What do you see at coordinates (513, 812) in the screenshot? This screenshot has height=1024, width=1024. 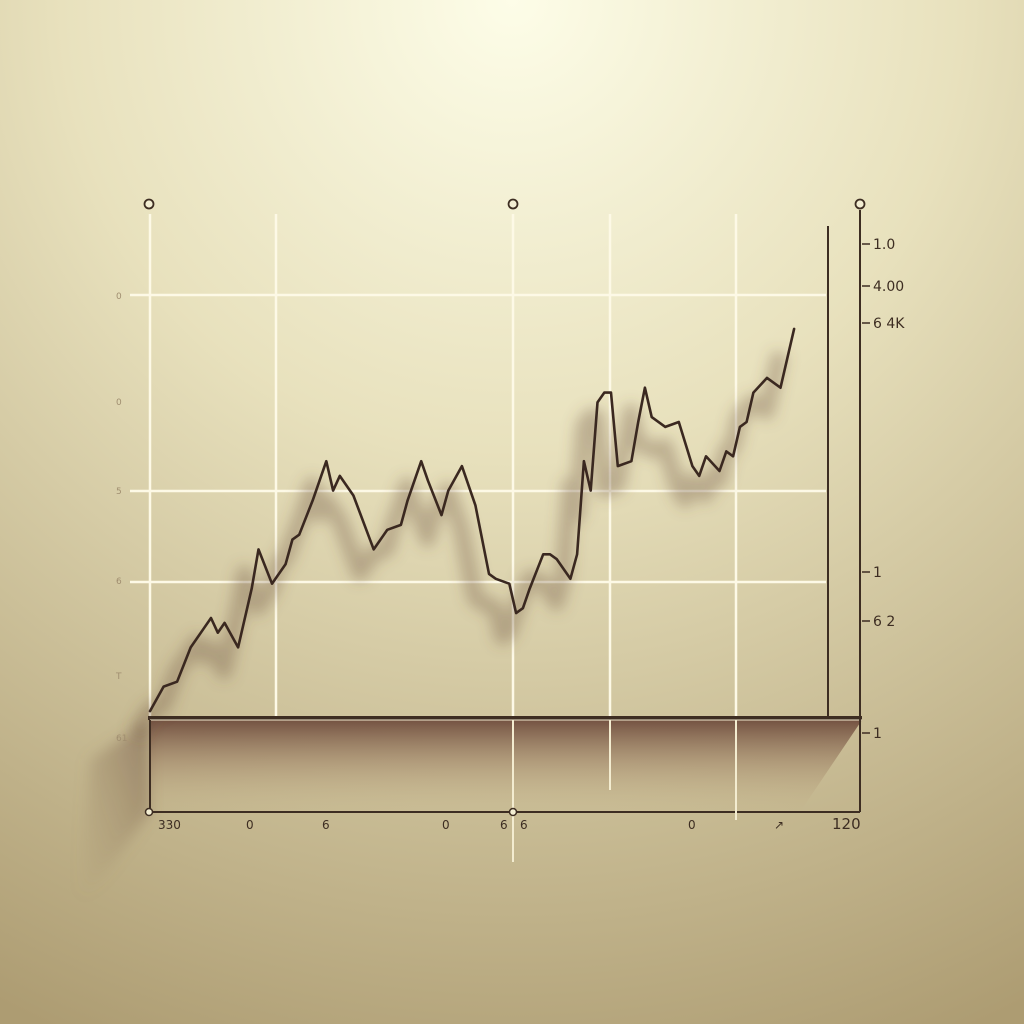 I see `slab-marker-center` at bounding box center [513, 812].